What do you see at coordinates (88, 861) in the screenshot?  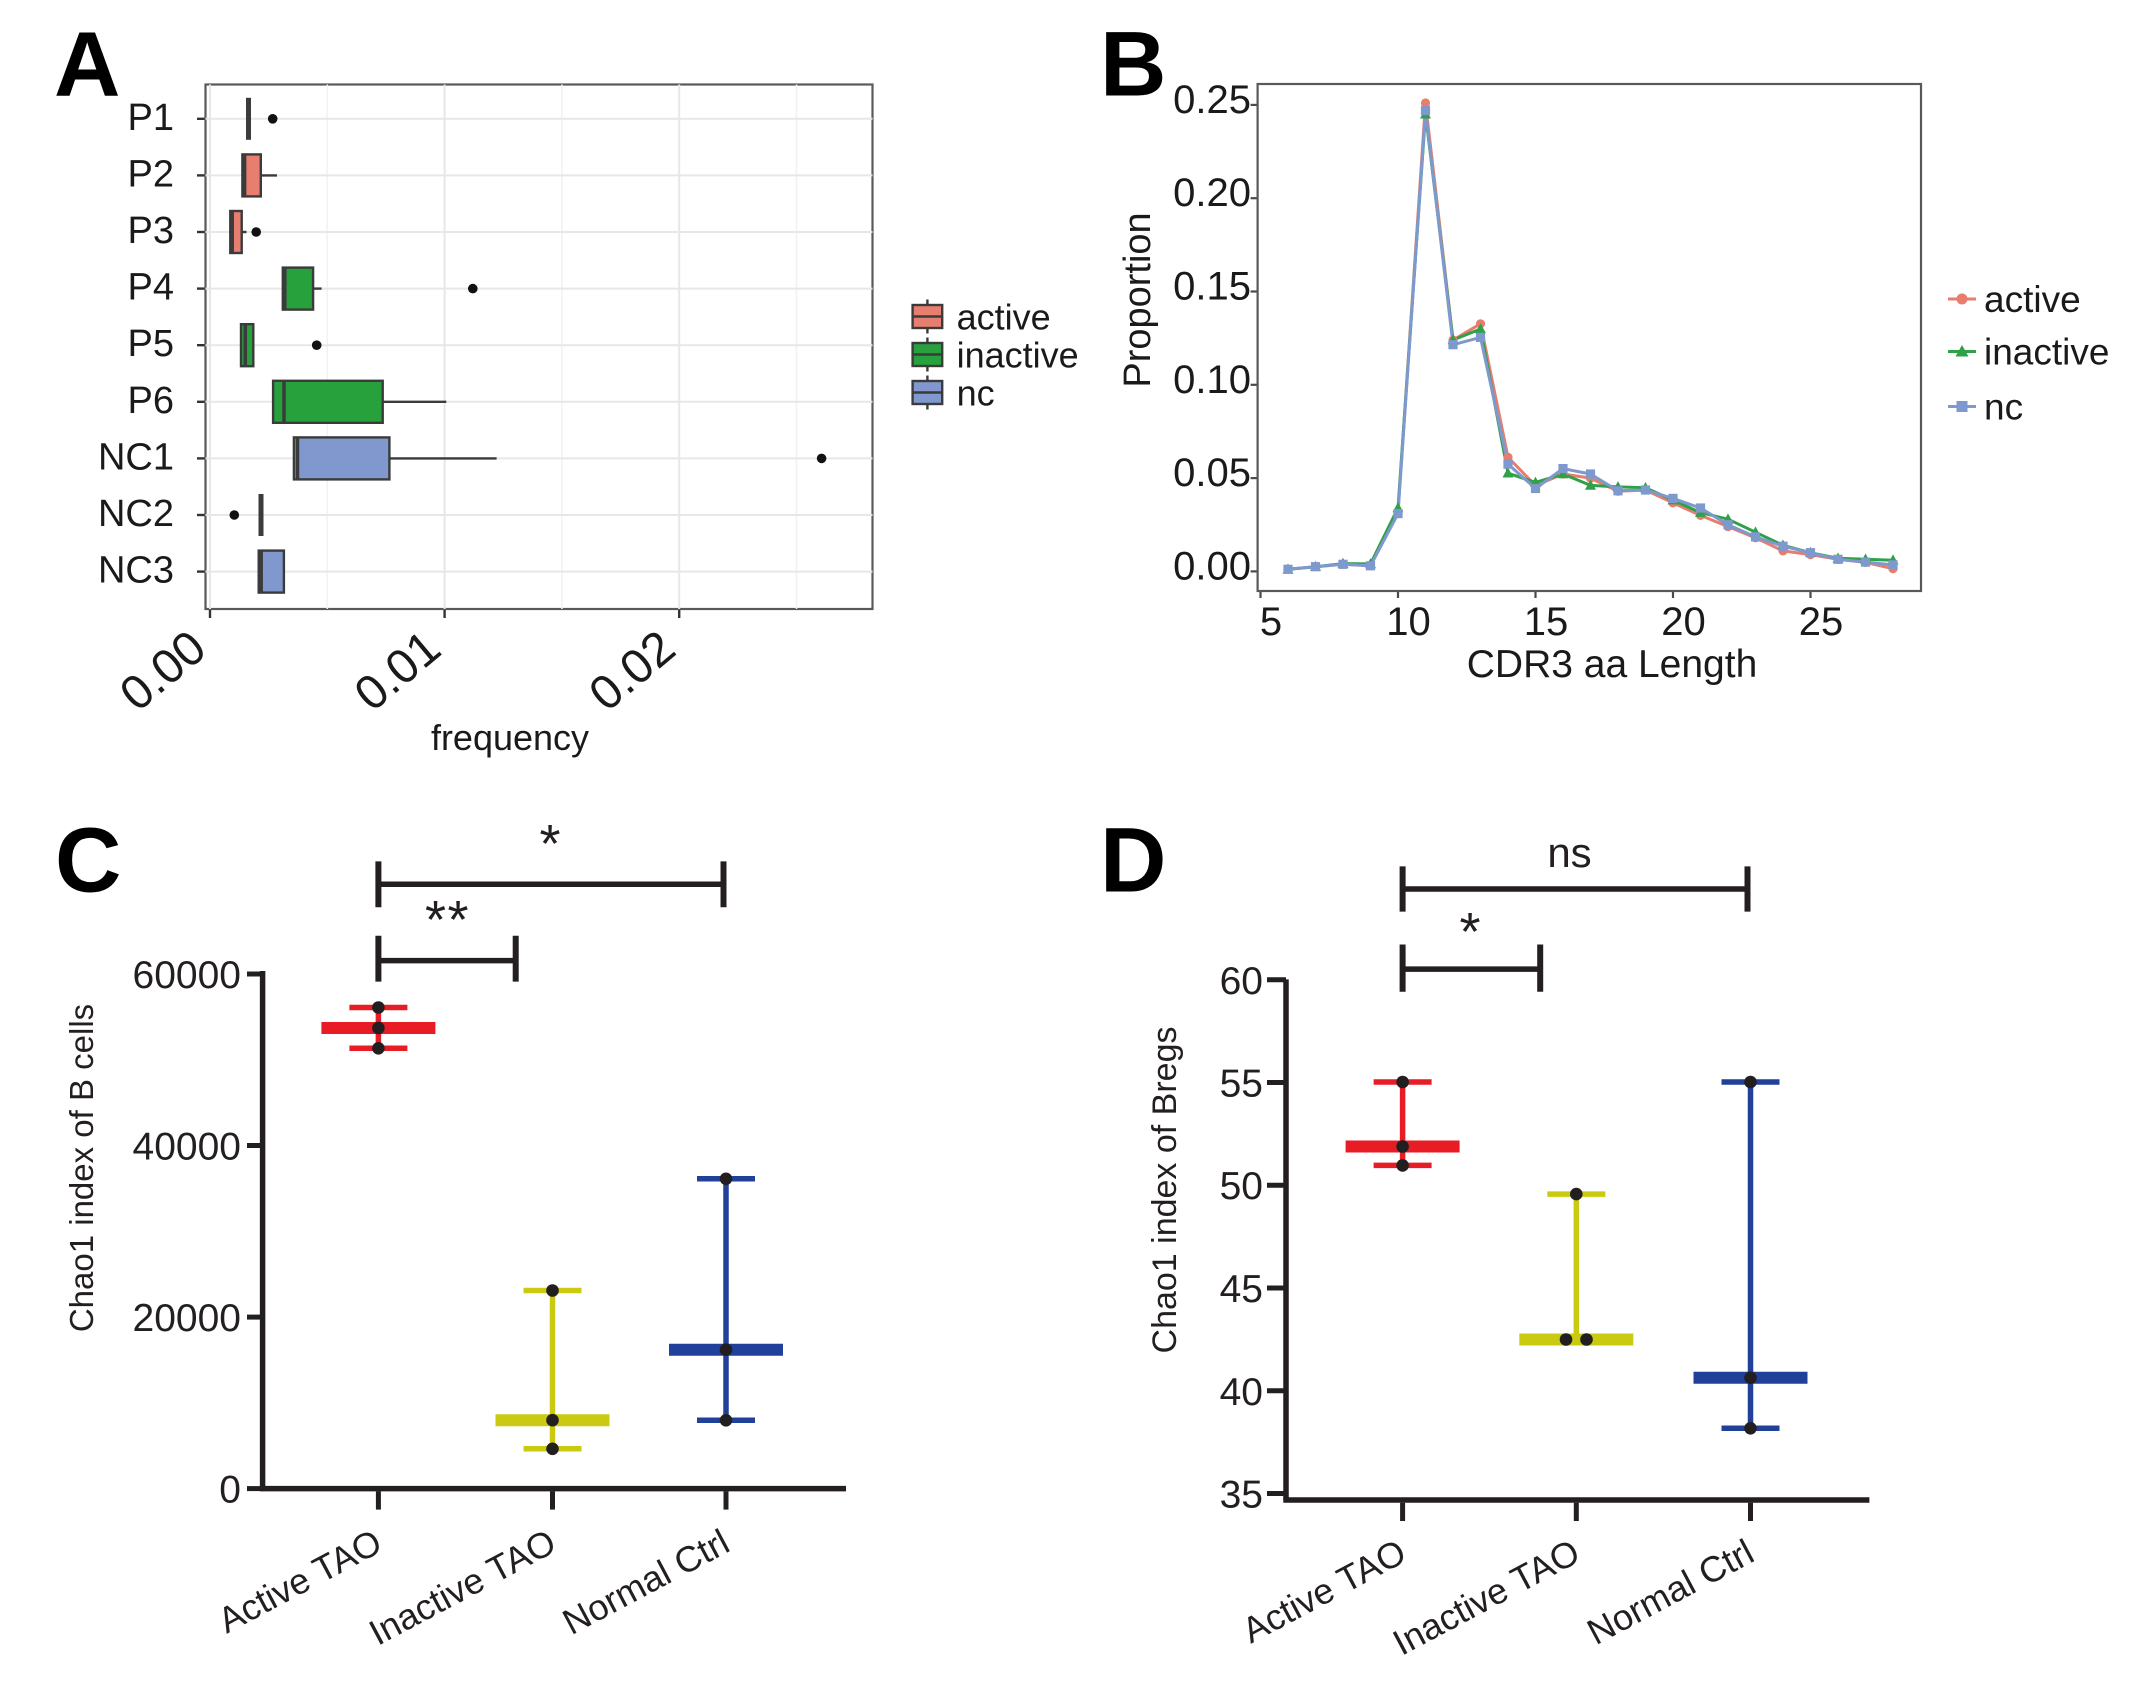 I see `svg-text: C` at bounding box center [88, 861].